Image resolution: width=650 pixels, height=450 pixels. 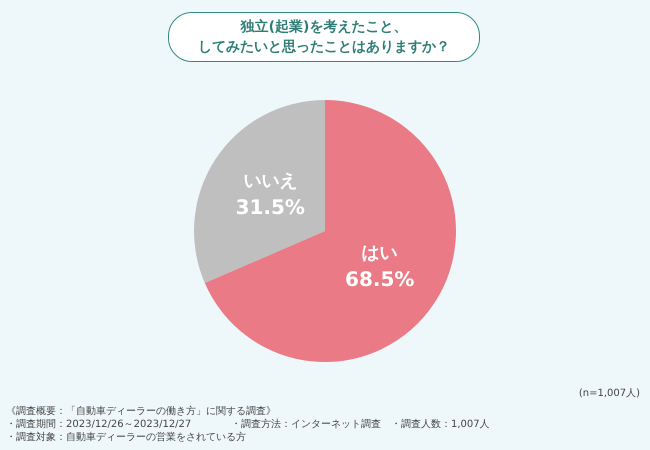 I want to click on text: 《調査概要：「自動車ディーラーの働き方」に関する調査》, so click(x=141, y=411).